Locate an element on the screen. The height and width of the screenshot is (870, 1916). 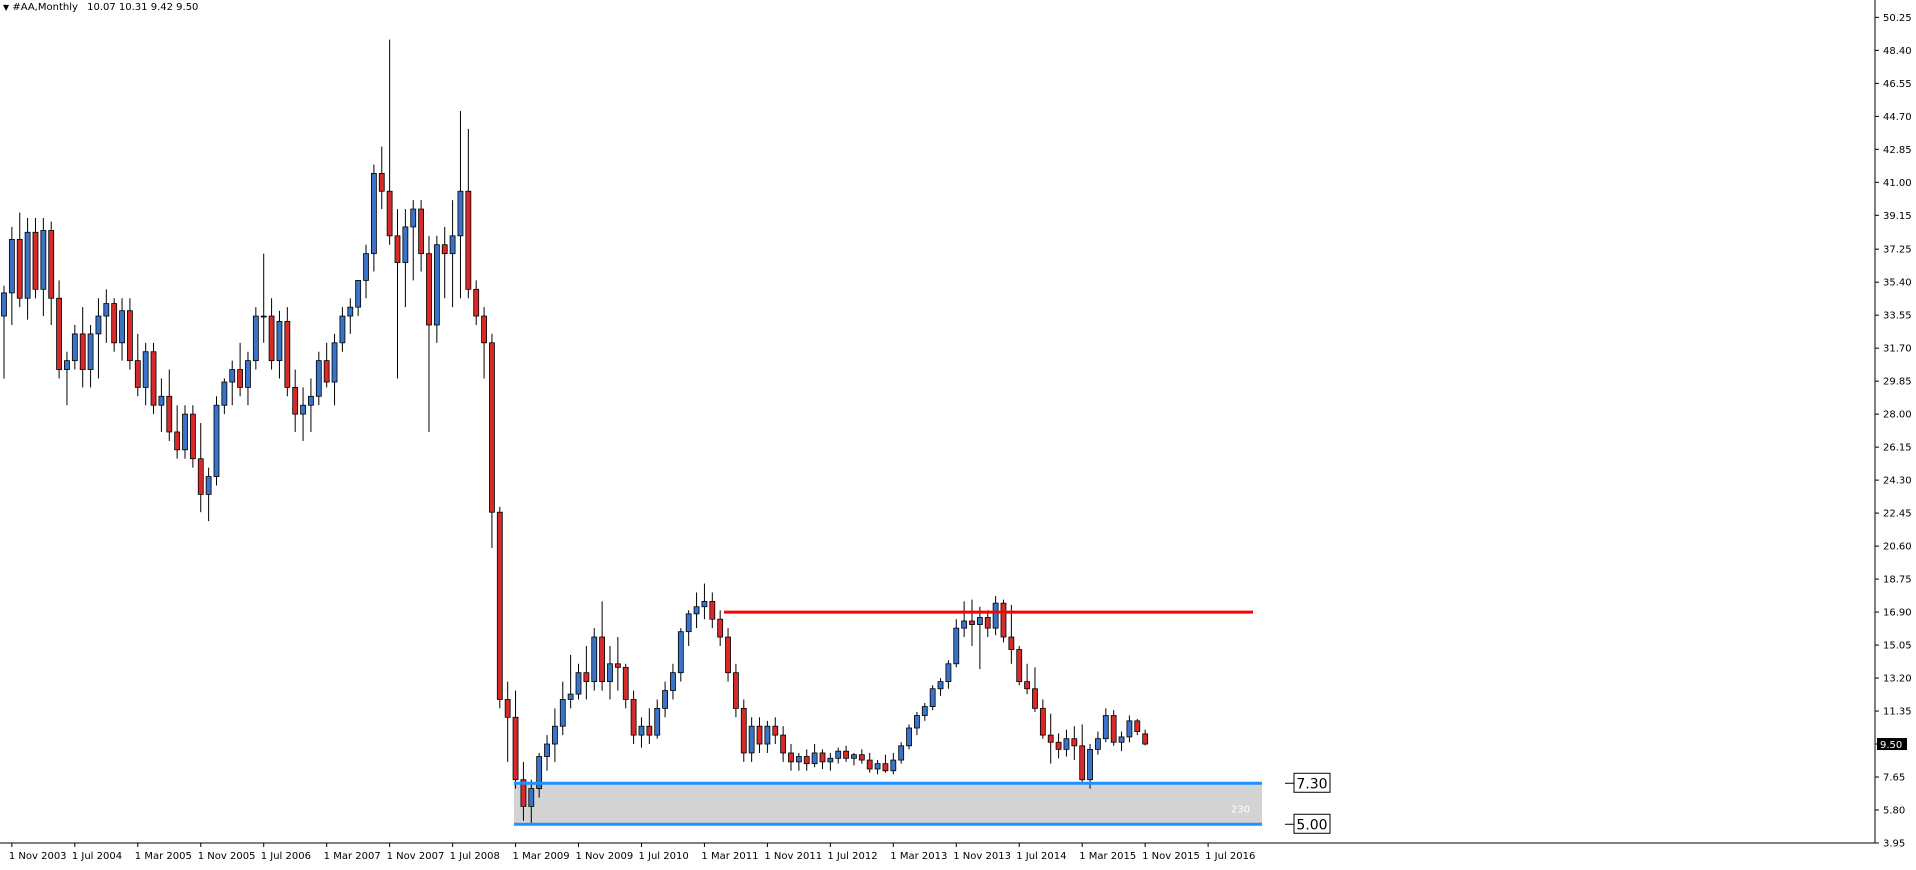
y-tick-label: 18.75 is located at coordinates (1897, 580).